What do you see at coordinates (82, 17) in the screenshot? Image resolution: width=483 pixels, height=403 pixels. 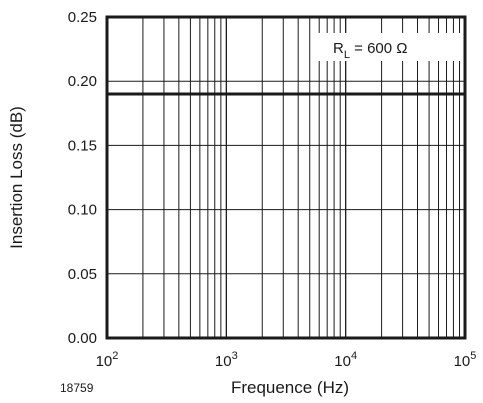 I see `y-tick-label: 0.25` at bounding box center [82, 17].